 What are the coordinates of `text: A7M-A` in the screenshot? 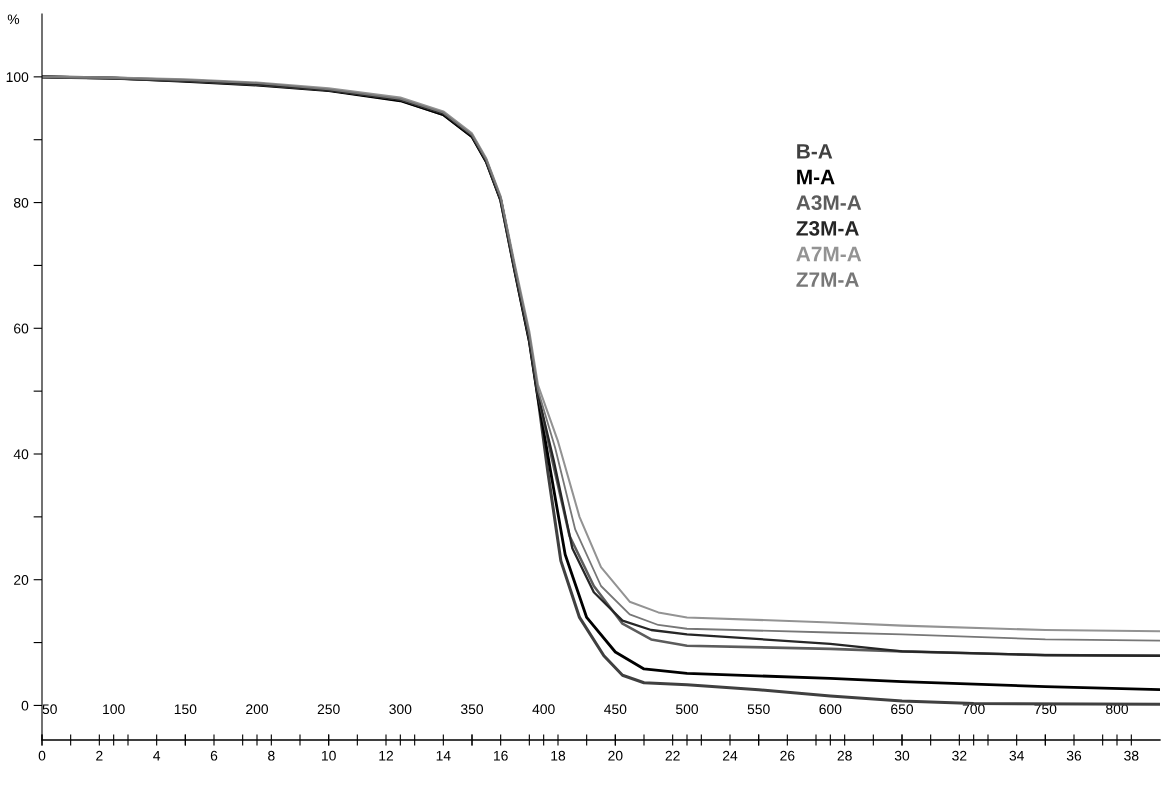 It's located at (829, 254).